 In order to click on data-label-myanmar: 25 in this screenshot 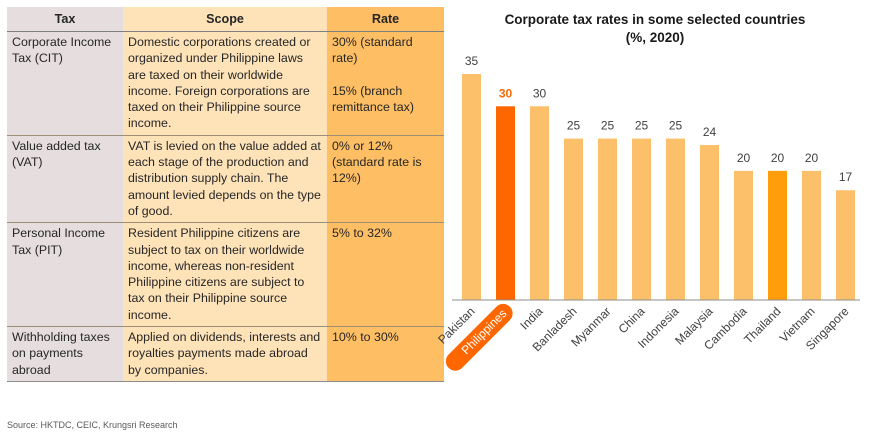, I will do `click(608, 126)`.